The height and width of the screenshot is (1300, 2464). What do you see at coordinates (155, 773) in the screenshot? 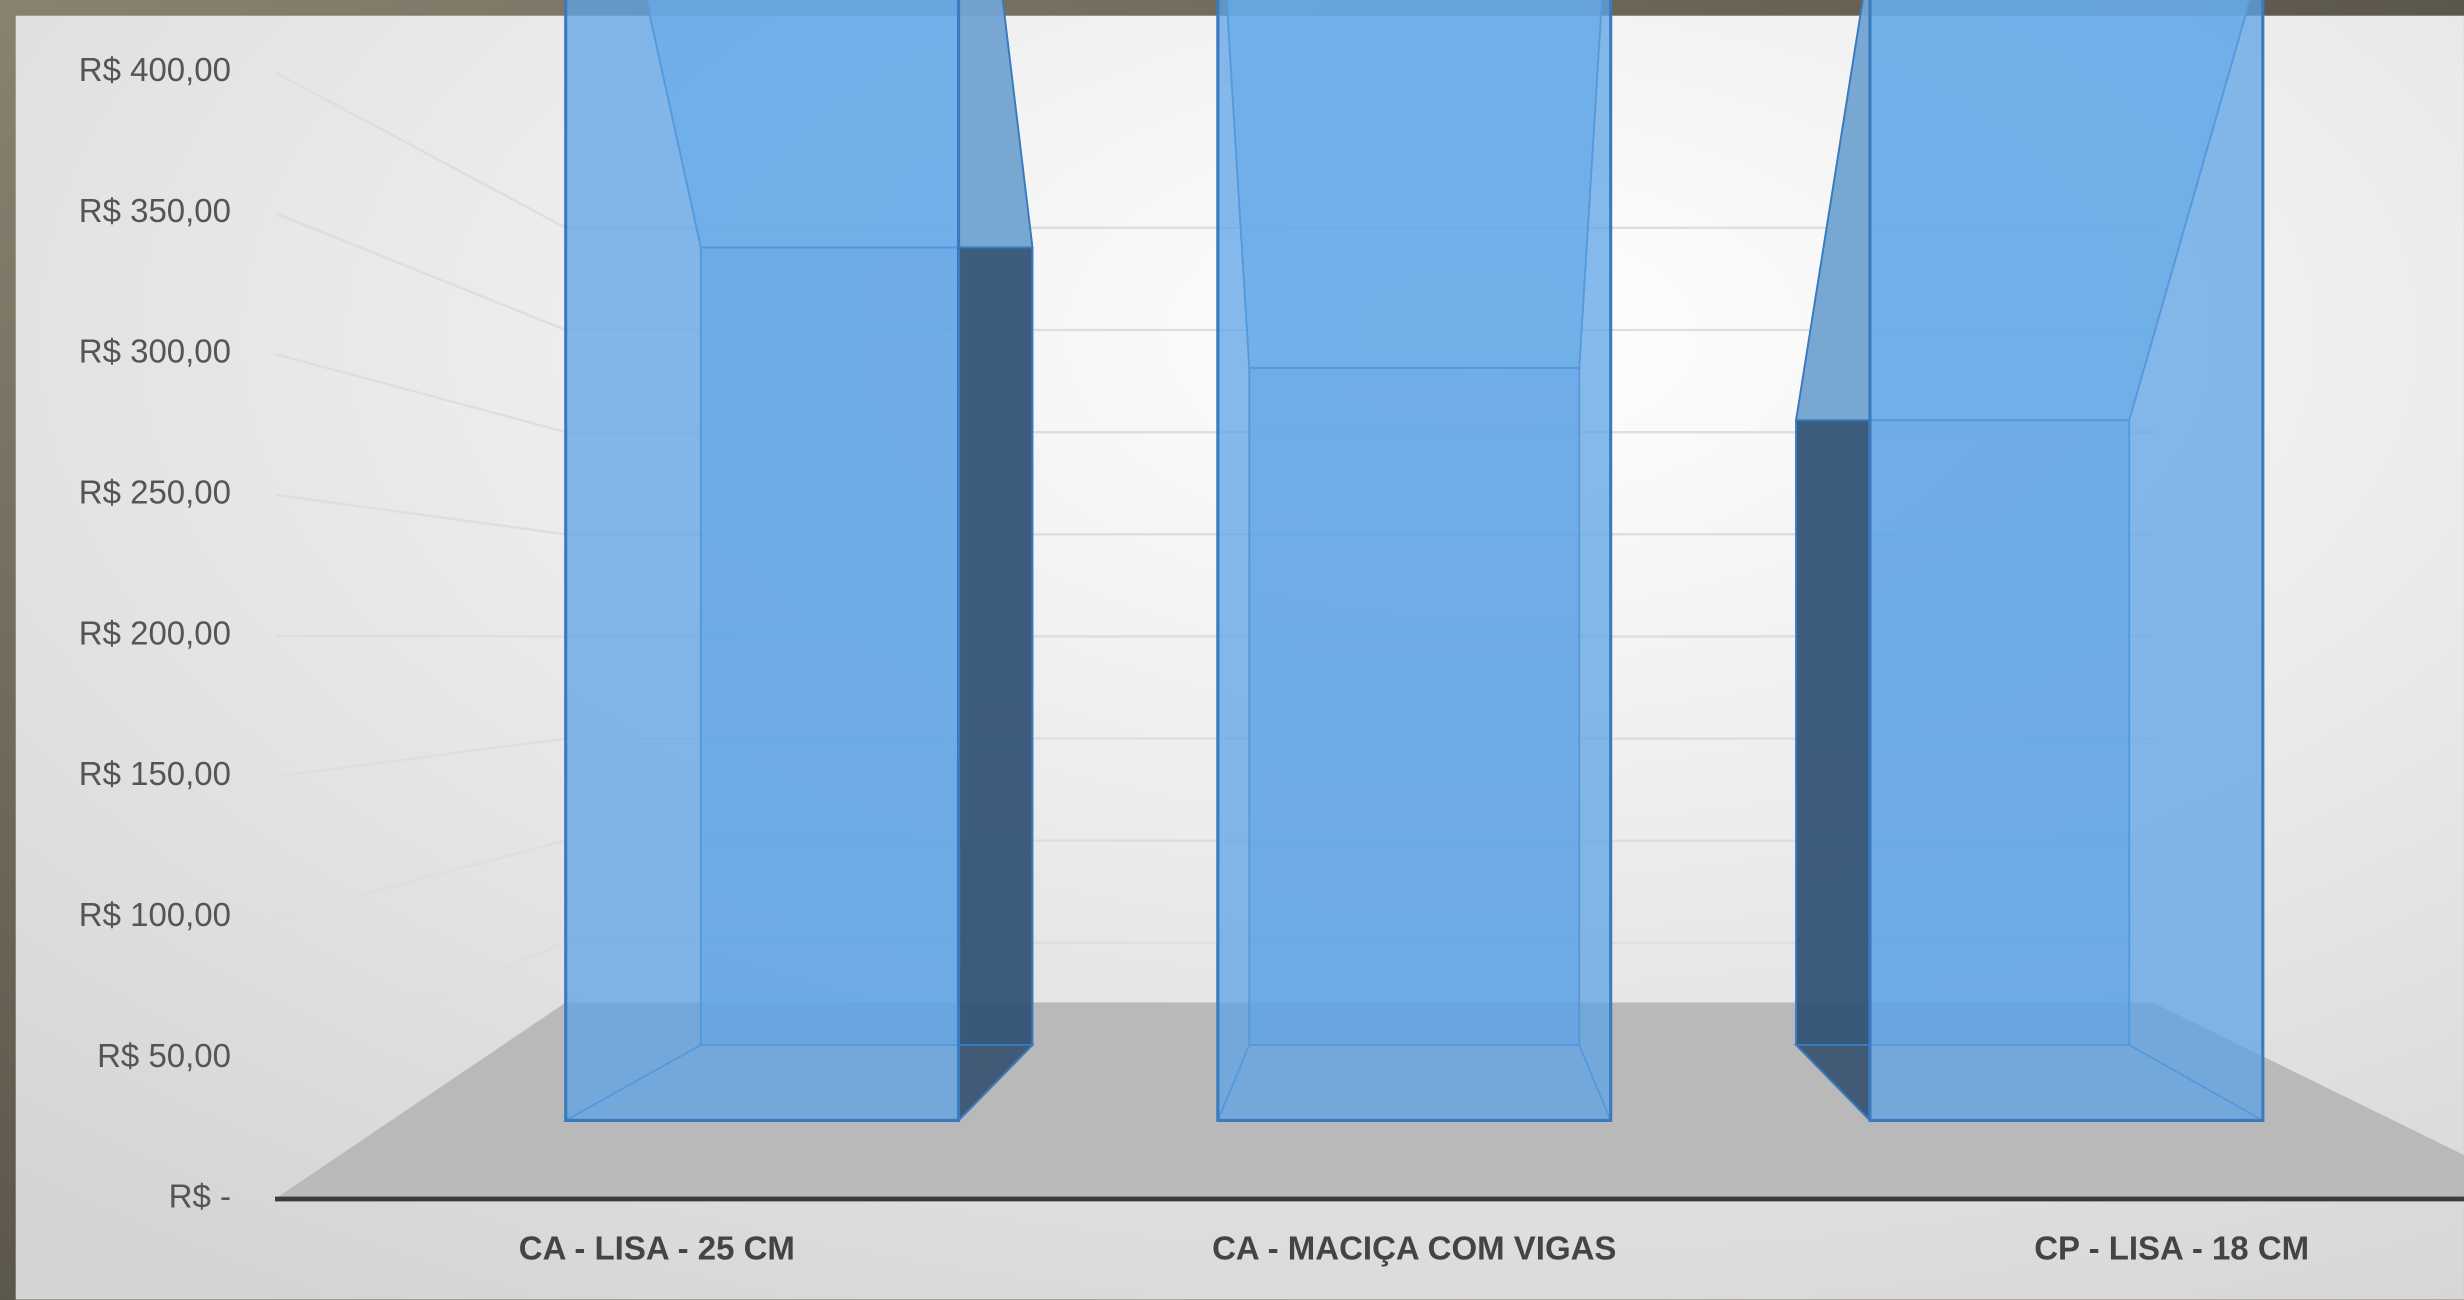
I see `y-tick-label: R$ 150,00` at bounding box center [155, 773].